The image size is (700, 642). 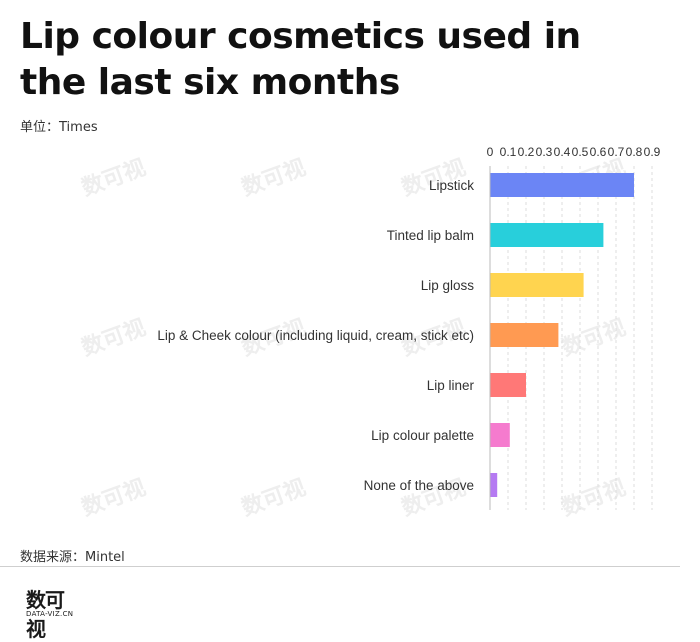 I want to click on x-tick-label: 0, so click(x=490, y=152).